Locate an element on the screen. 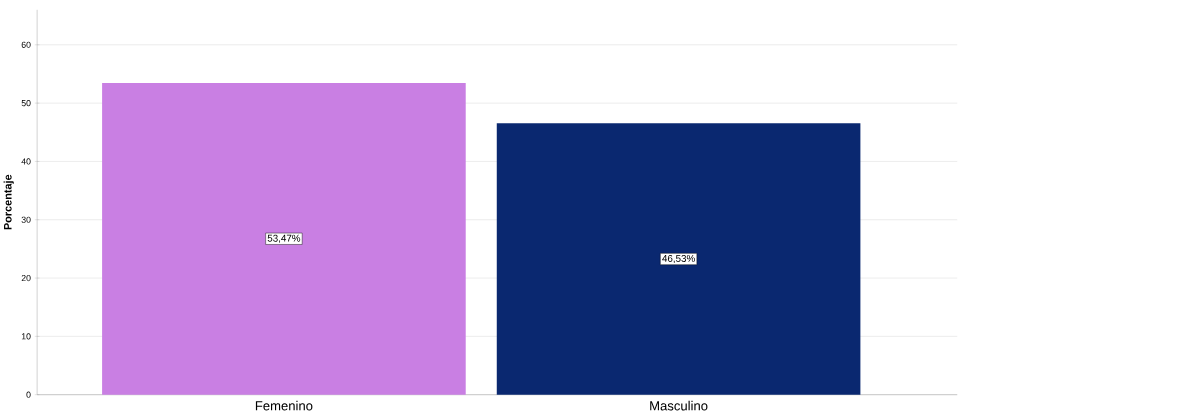  x-tick-label: Femenino is located at coordinates (284, 405).